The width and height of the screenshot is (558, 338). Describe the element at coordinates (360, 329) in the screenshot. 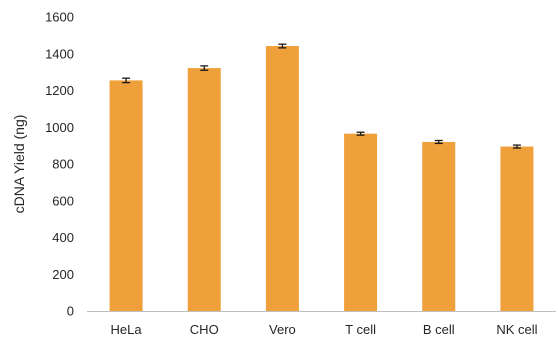

I see `x-tick-label: T cell` at that location.